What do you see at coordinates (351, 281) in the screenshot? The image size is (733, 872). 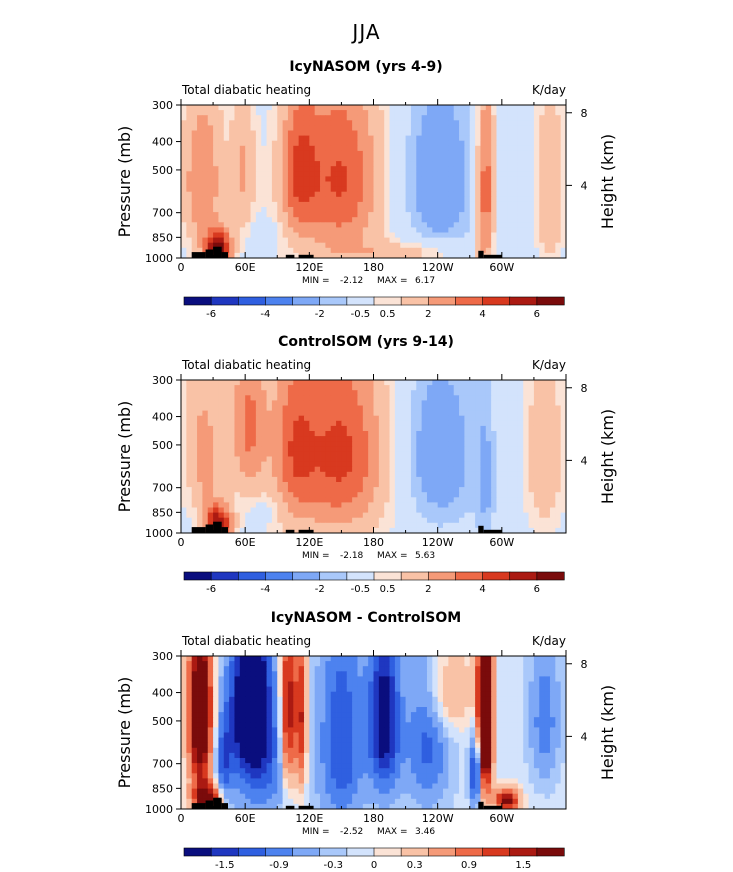 I see `min-value: -2.12` at bounding box center [351, 281].